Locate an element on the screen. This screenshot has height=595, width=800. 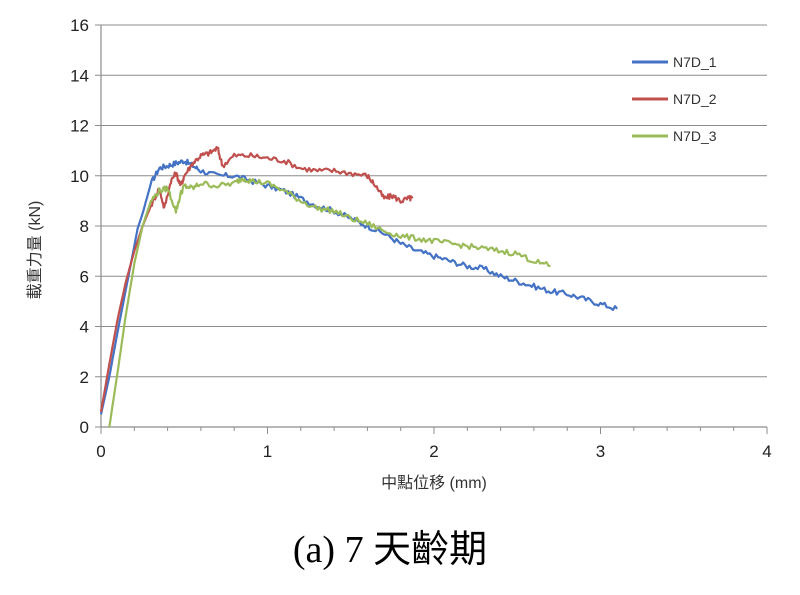
y-tick-label-6: 6 is located at coordinates (84, 276).